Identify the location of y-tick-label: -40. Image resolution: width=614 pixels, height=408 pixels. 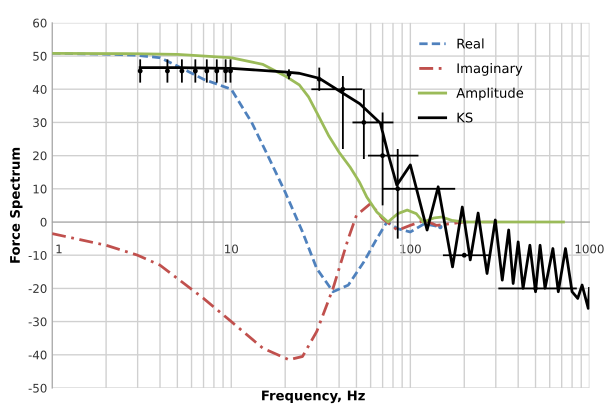
(37, 355).